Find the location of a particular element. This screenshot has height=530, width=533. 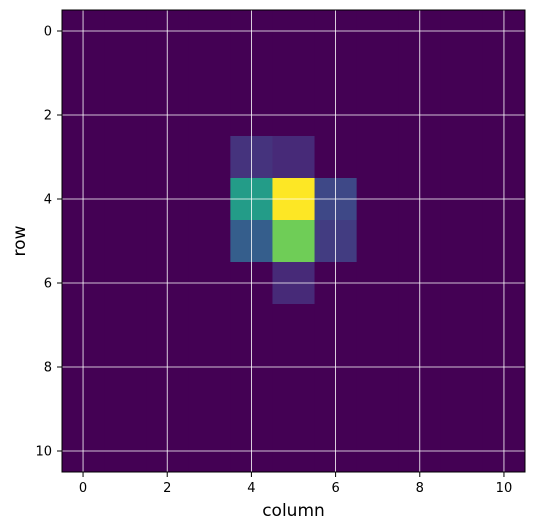

x-tick-label: 4 is located at coordinates (251, 488).